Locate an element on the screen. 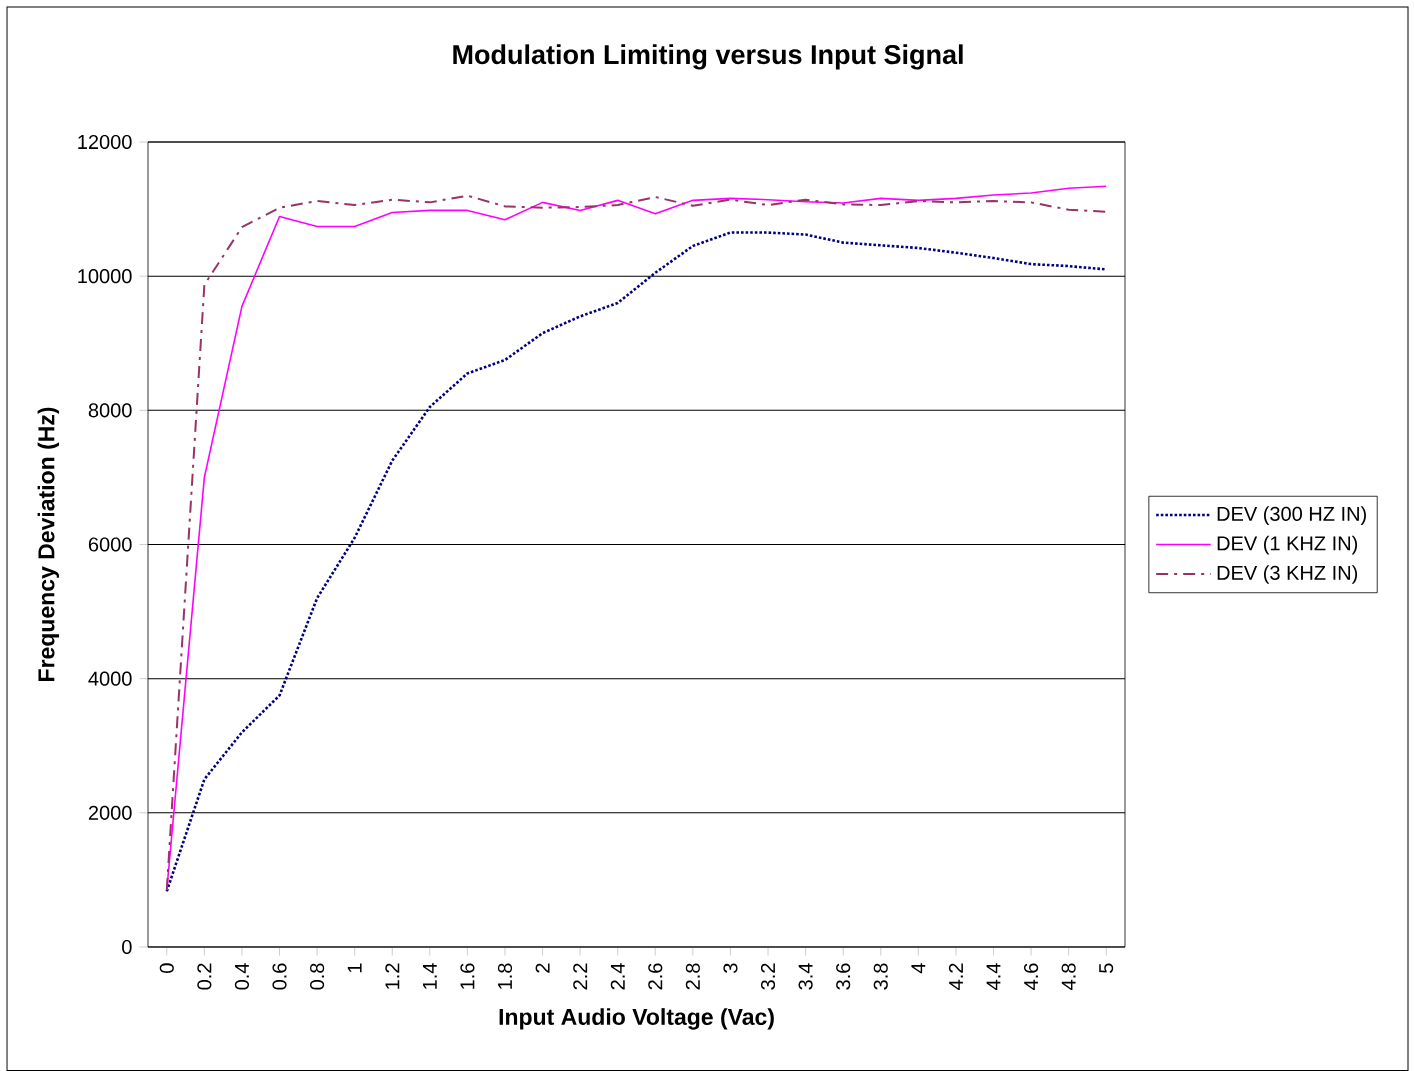 This screenshot has height=1071, width=1414. x-tick-label: 2 is located at coordinates (542, 968).